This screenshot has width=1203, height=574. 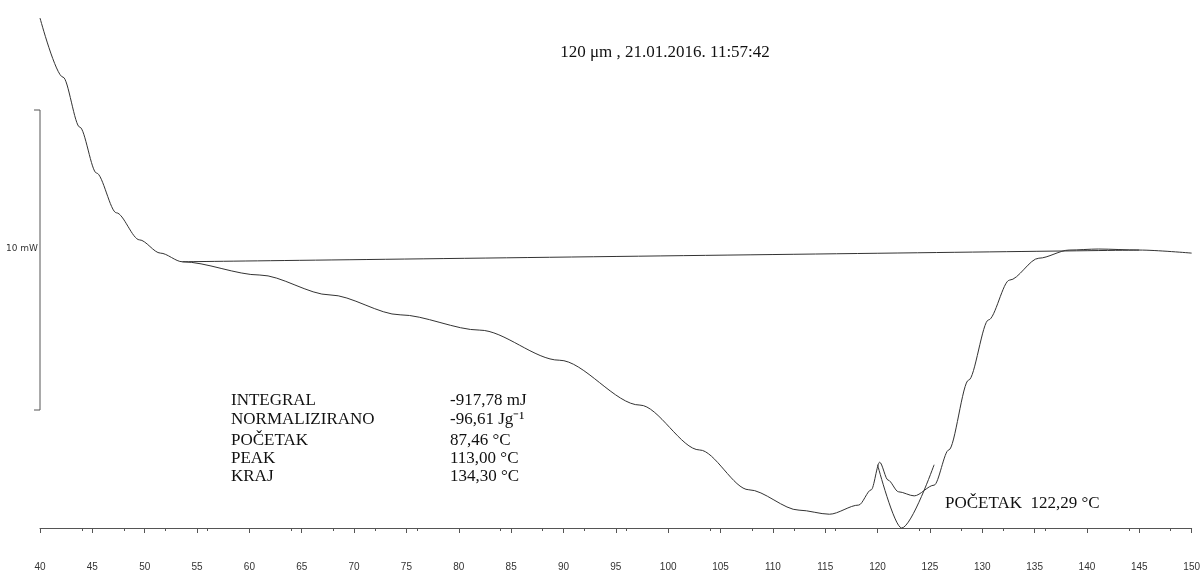 I want to click on x-tick-label: 115, so click(x=825, y=566).